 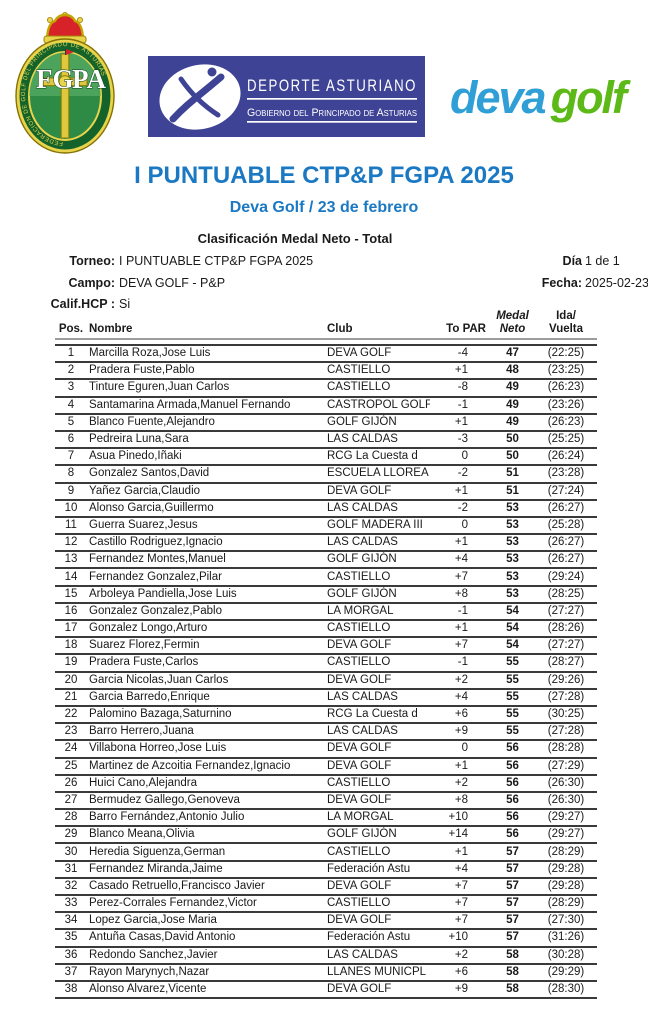 What do you see at coordinates (512, 440) in the screenshot?
I see `cell-medal: 50` at bounding box center [512, 440].